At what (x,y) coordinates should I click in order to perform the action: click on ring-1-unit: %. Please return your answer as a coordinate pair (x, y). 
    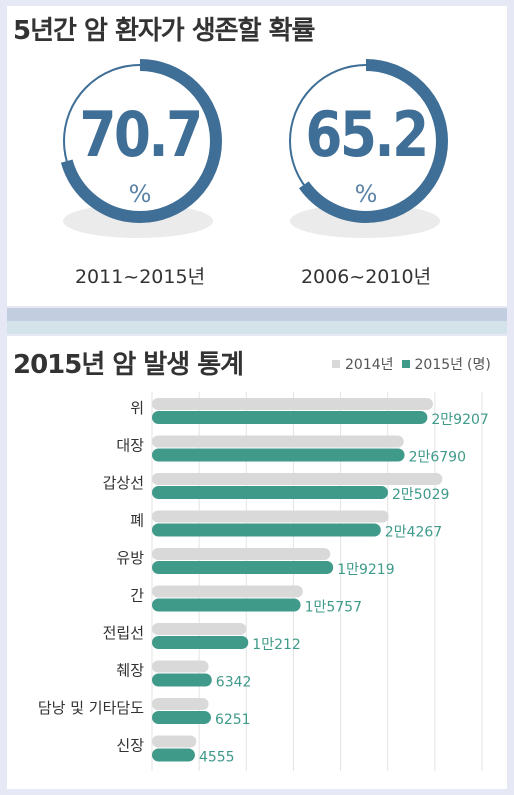
    Looking at the image, I should click on (140, 194).